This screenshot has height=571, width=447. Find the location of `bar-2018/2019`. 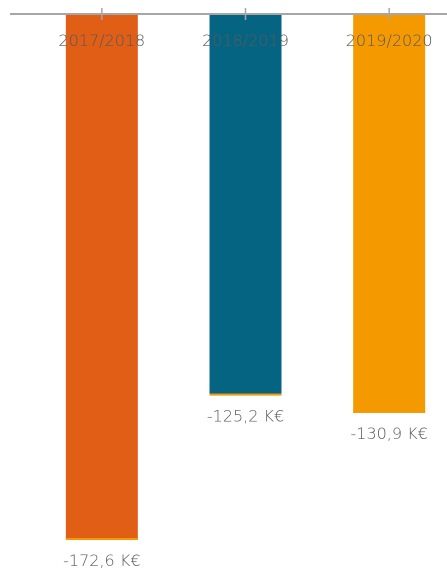

bar-2018/2019 is located at coordinates (246, 205).